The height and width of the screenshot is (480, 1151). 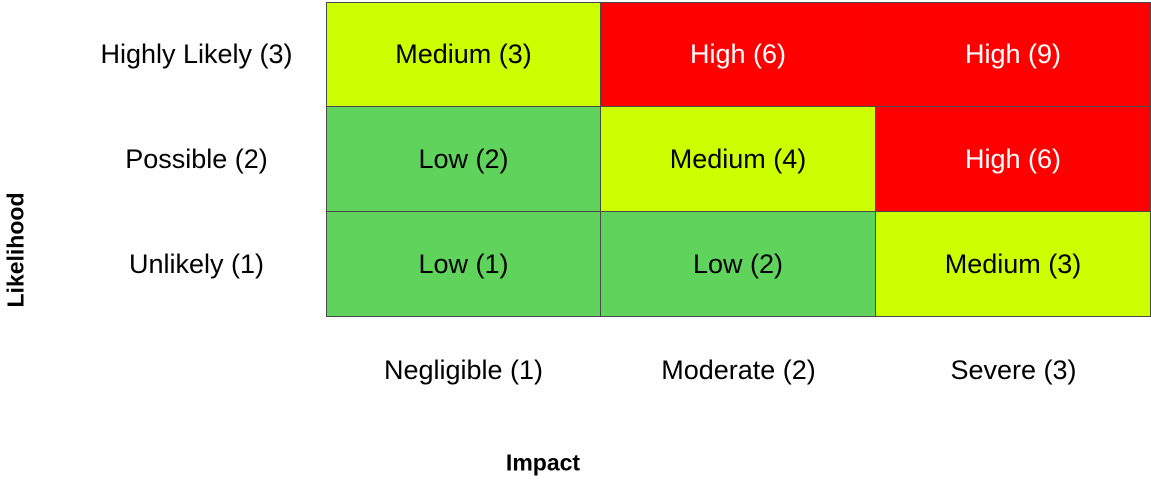 I want to click on col-label-negligible: Negligible (1), so click(x=463, y=369).